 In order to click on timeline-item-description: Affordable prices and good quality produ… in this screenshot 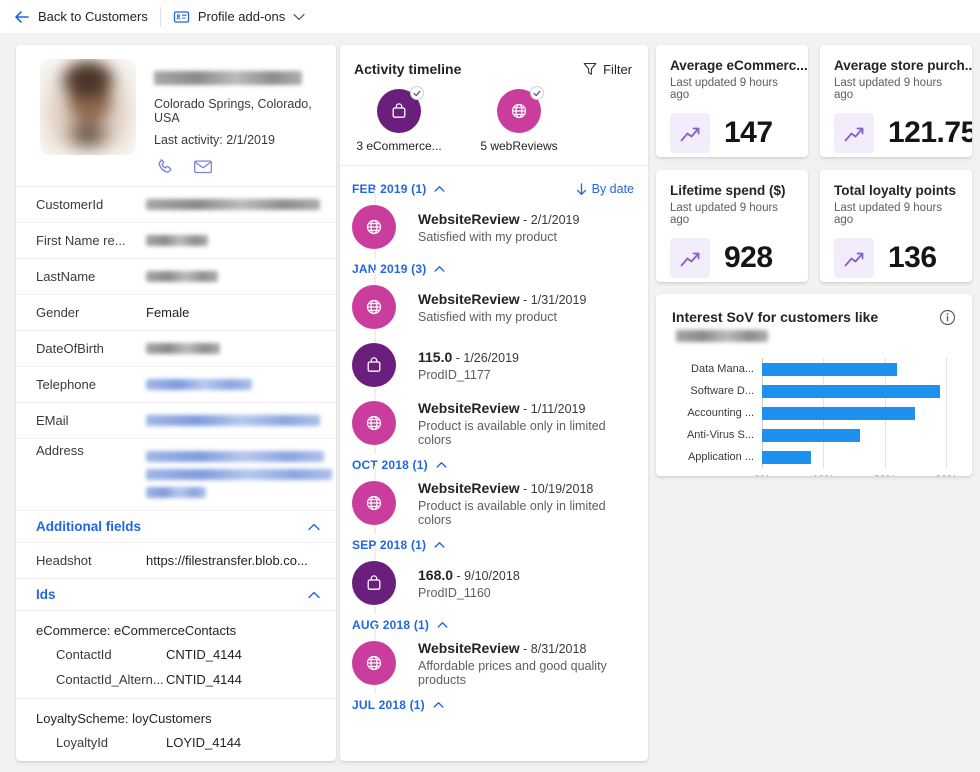, I will do `click(512, 672)`.